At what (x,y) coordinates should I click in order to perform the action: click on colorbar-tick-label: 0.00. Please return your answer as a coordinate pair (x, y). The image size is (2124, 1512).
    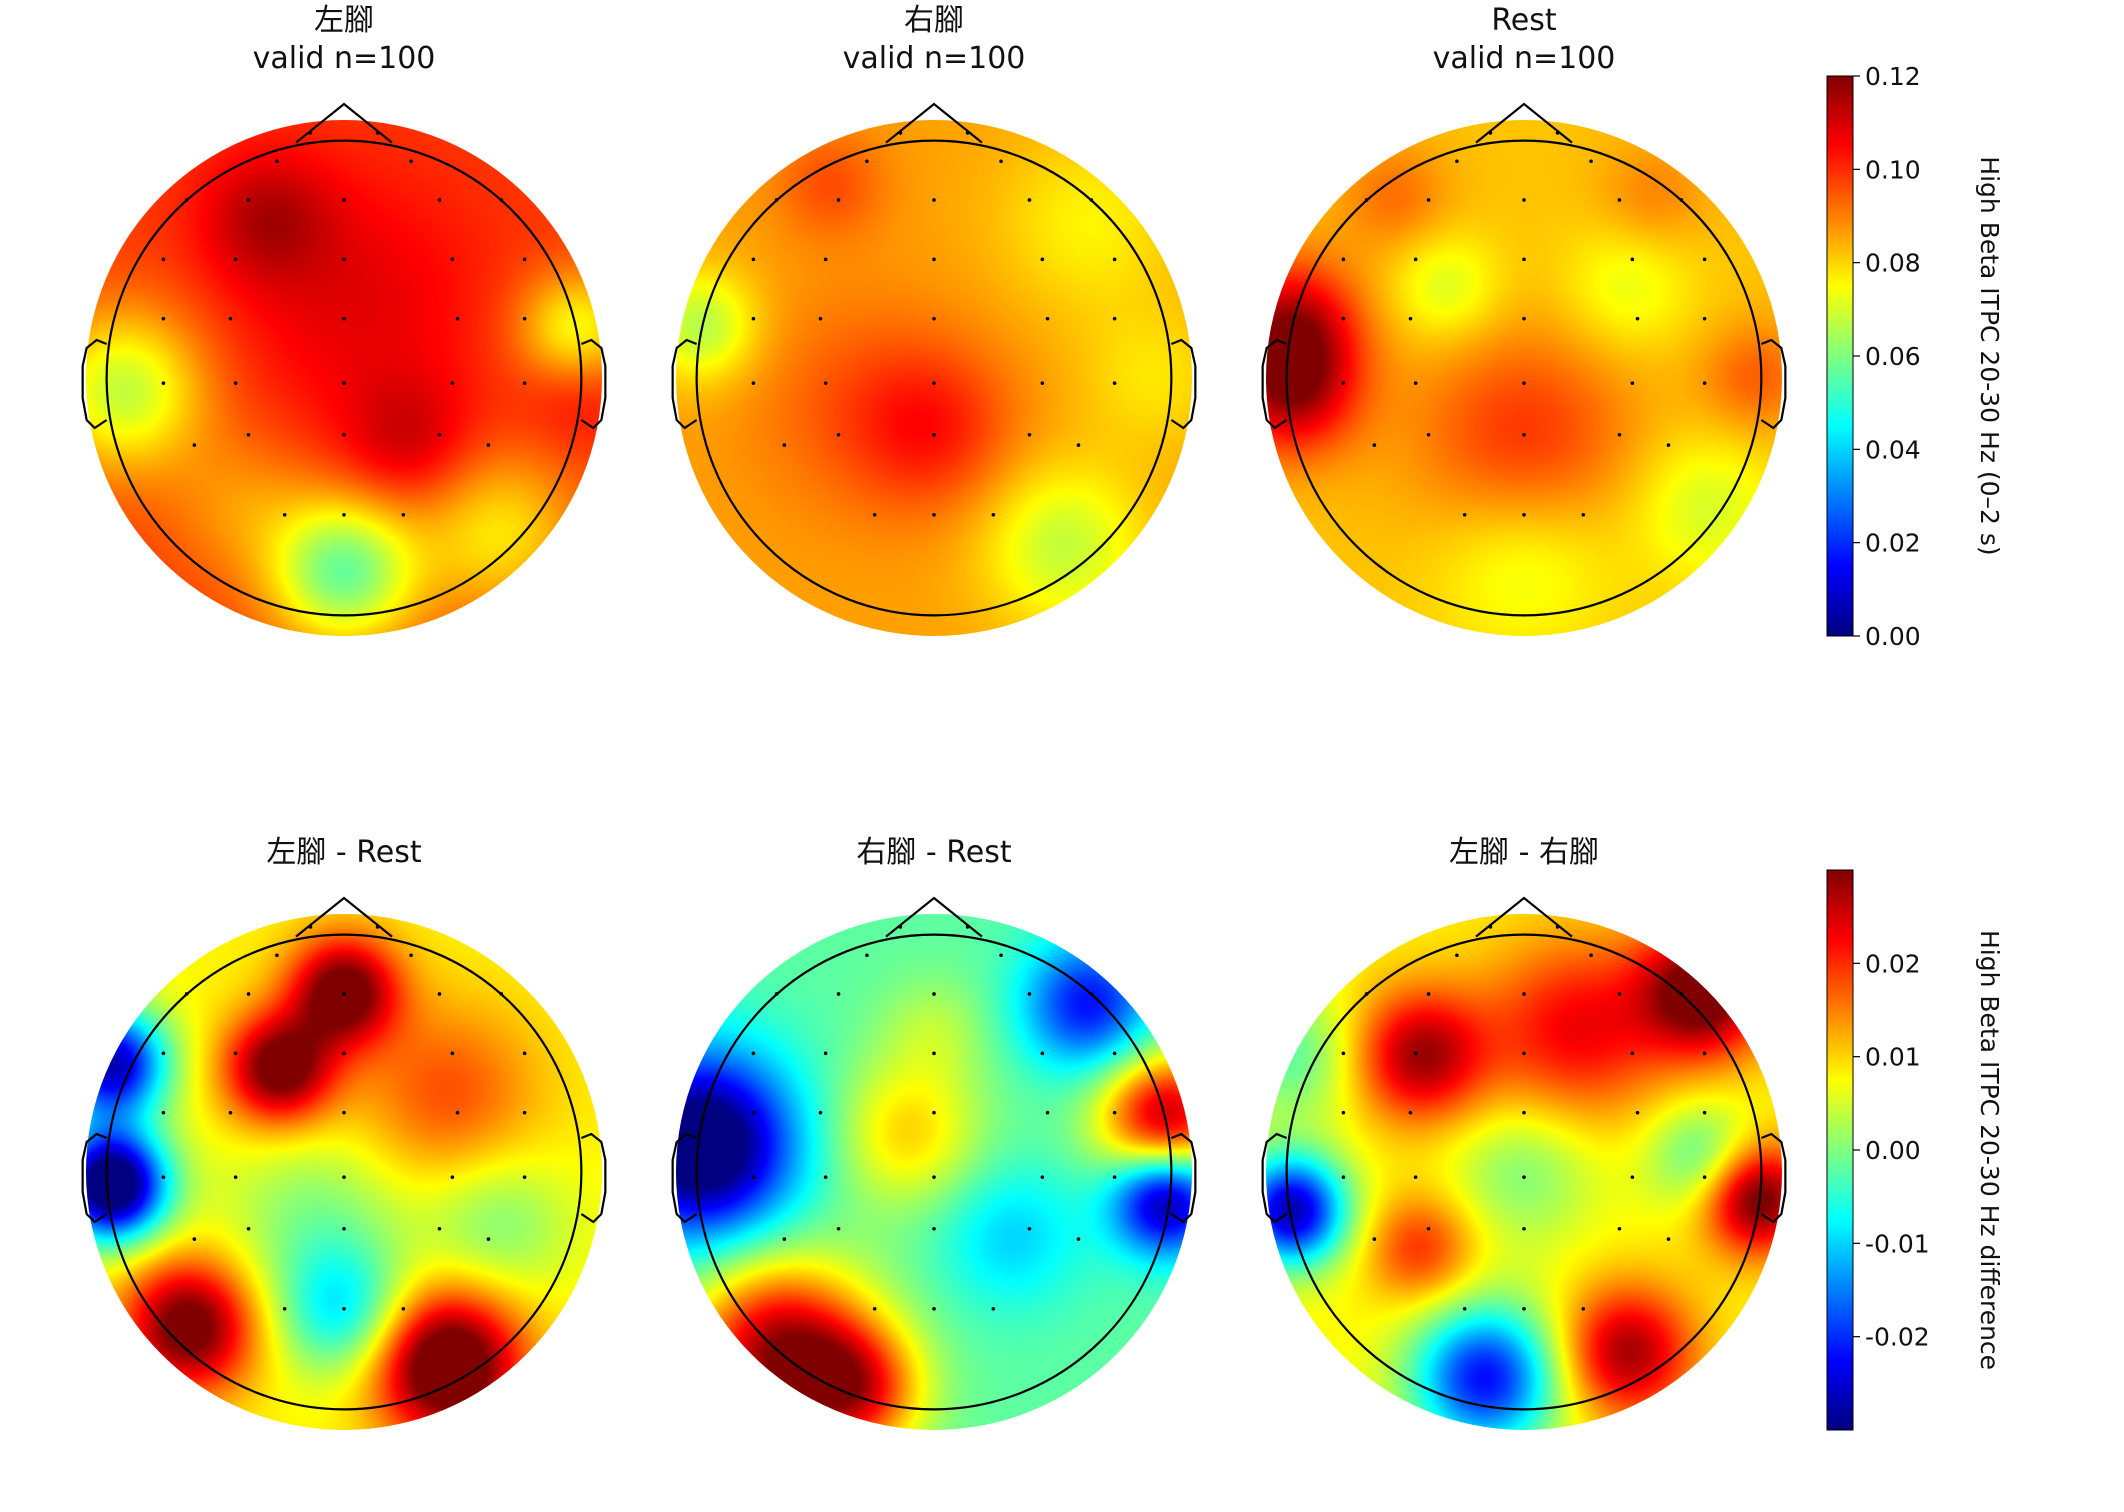
    Looking at the image, I should click on (1893, 636).